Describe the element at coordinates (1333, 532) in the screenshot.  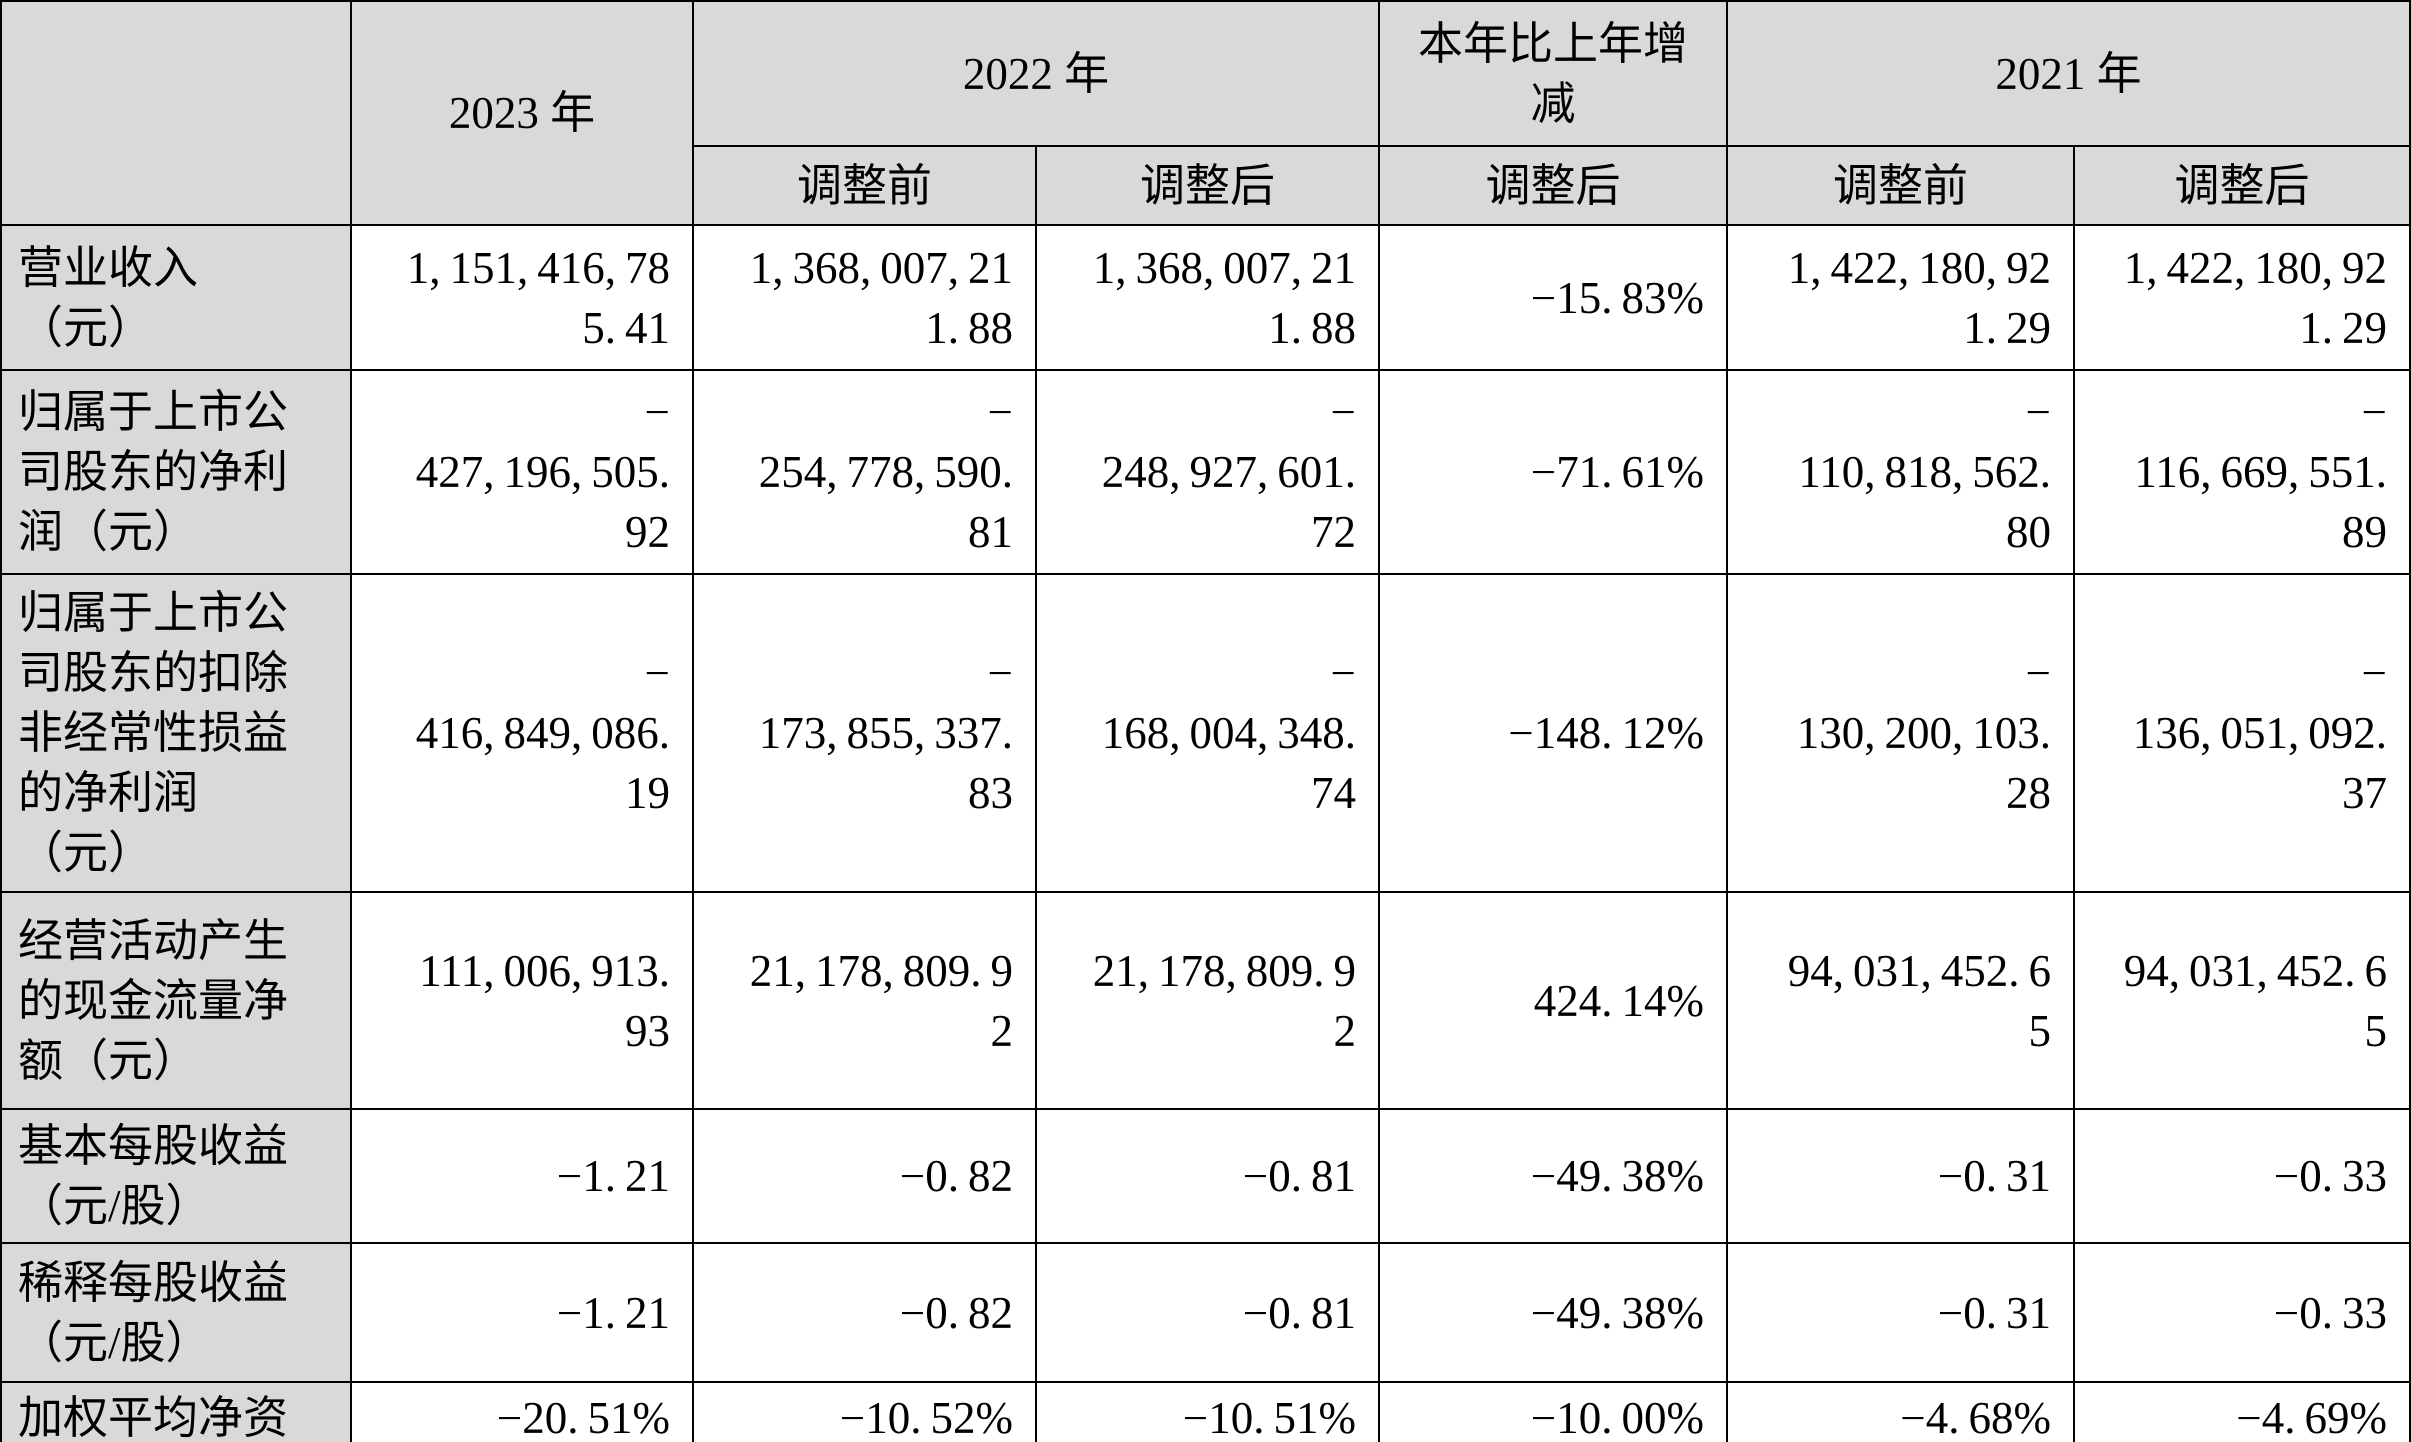
I see `value-line: 72` at that location.